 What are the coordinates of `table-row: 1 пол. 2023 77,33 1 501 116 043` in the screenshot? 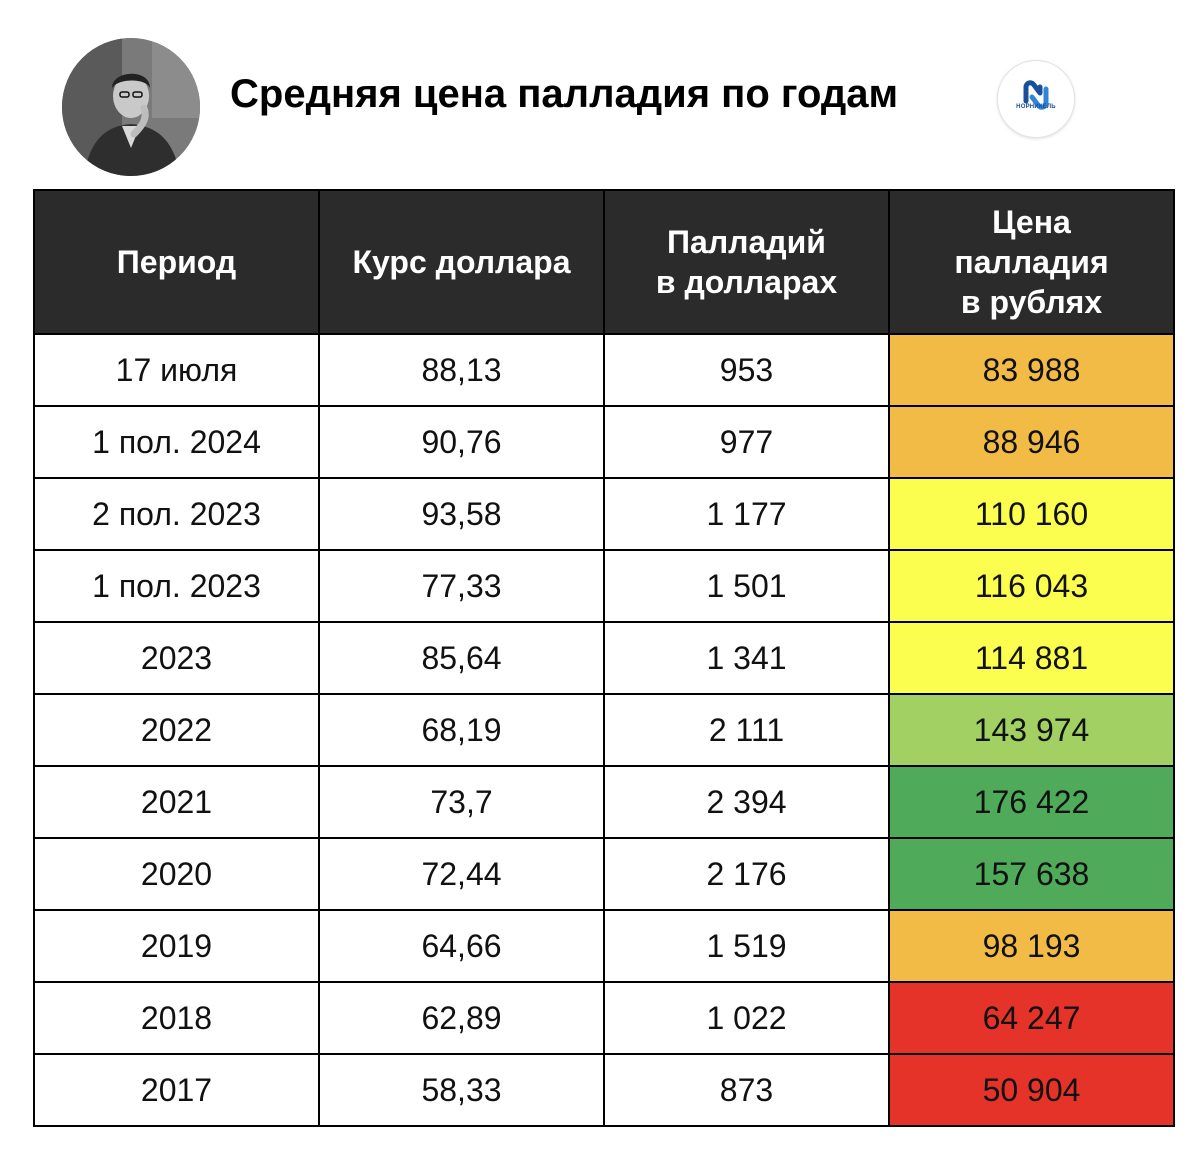 It's located at (604, 586).